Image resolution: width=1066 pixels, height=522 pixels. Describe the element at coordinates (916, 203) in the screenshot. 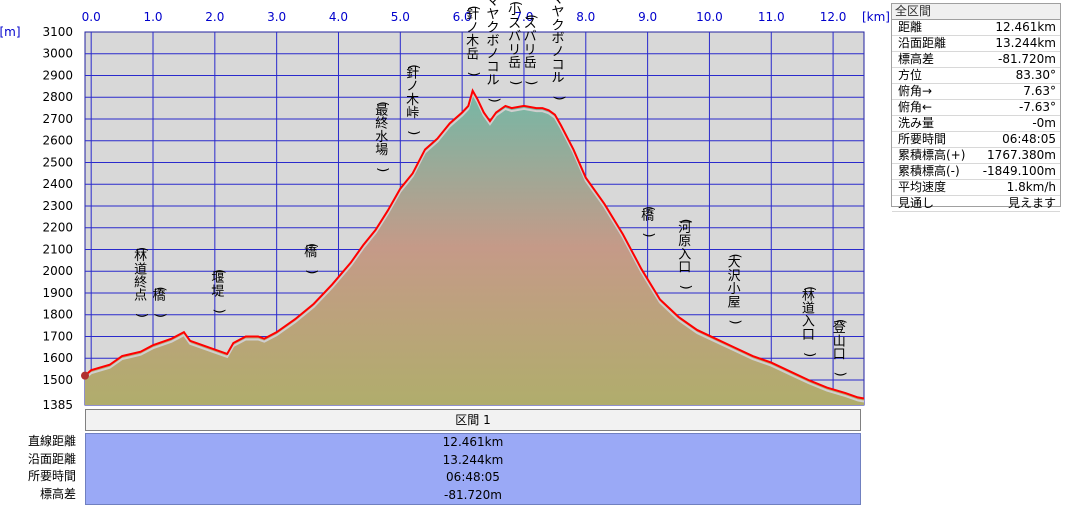

I see `stats-row-label: 見通し` at that location.